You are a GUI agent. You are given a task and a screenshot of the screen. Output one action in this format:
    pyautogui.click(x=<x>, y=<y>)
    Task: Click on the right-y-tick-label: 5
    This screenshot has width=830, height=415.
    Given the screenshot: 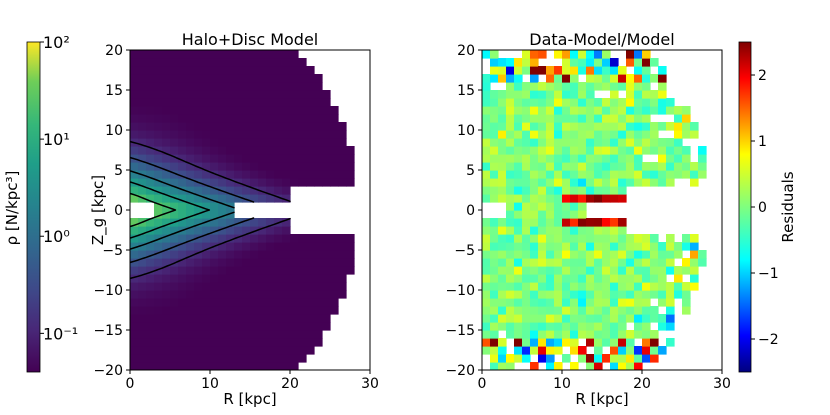 What is the action you would take?
    pyautogui.click(x=470, y=171)
    